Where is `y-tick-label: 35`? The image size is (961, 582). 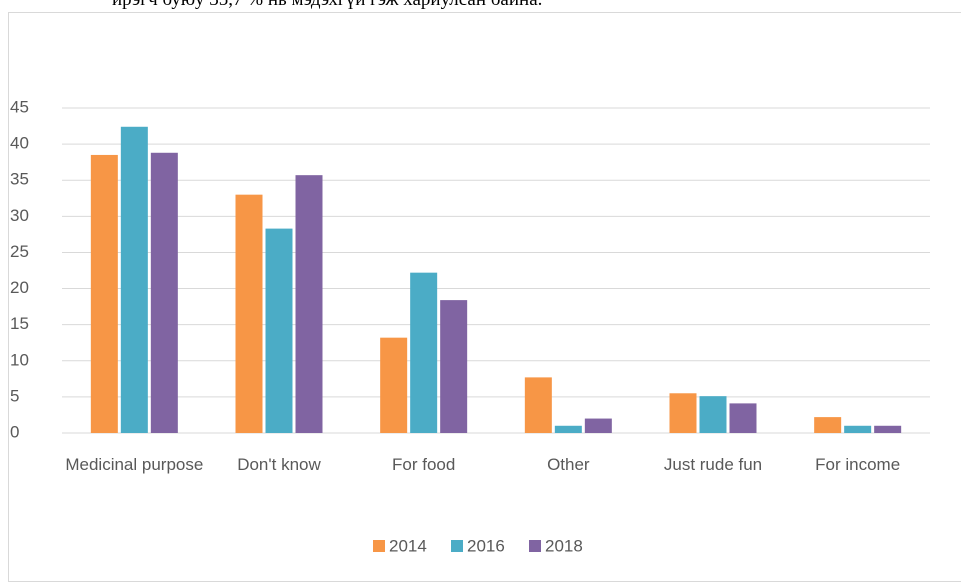 y-tick-label: 35 is located at coordinates (19, 179).